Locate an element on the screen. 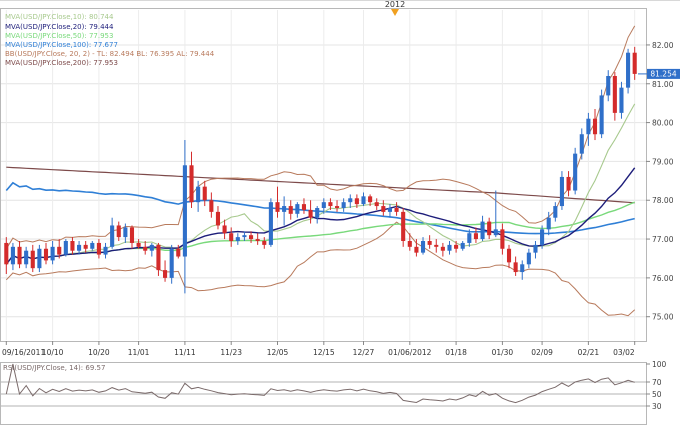  y-tick-label: 75.00 is located at coordinates (663, 317).